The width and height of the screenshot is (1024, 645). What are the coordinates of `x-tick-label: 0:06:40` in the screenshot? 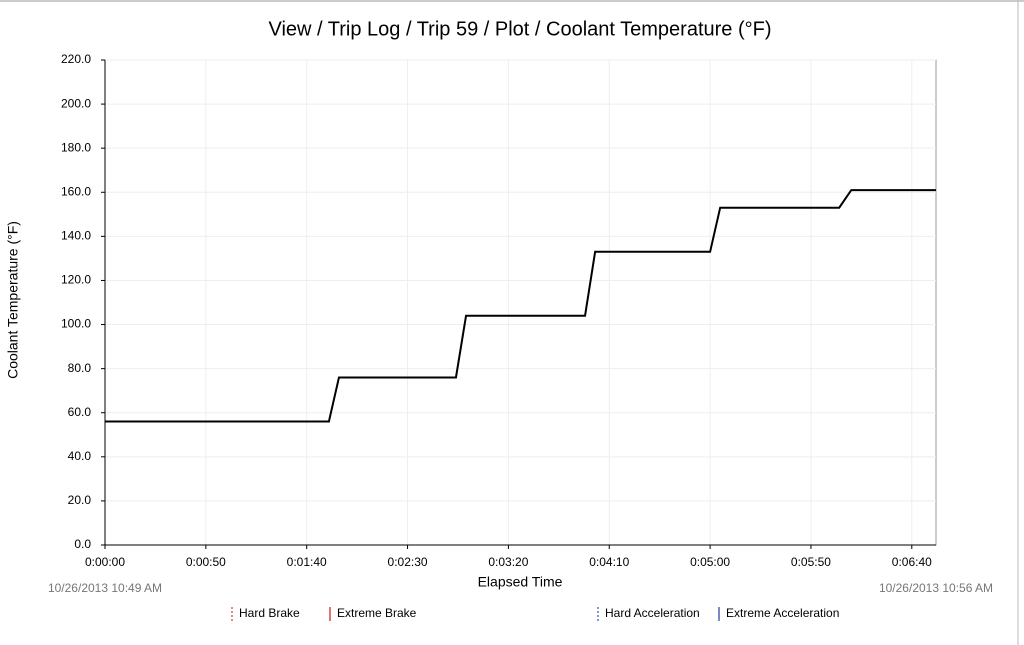 It's located at (912, 562).